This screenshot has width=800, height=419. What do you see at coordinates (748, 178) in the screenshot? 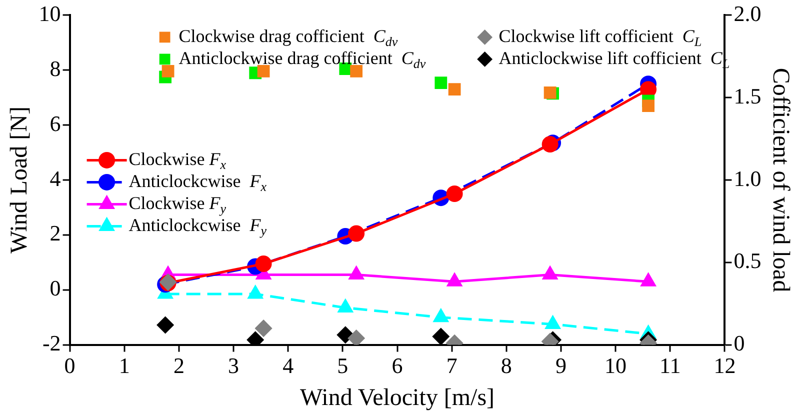
I see `y2-tick-label: 1.0` at bounding box center [748, 178].